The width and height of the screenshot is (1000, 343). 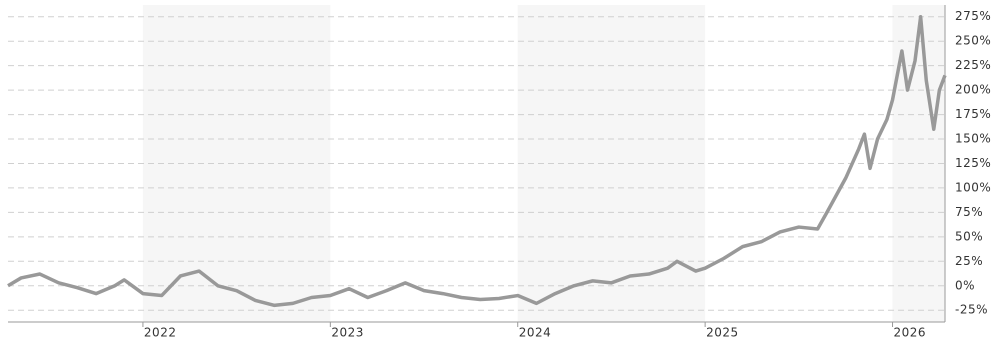 I want to click on y-tick-label: 125%, so click(x=973, y=163).